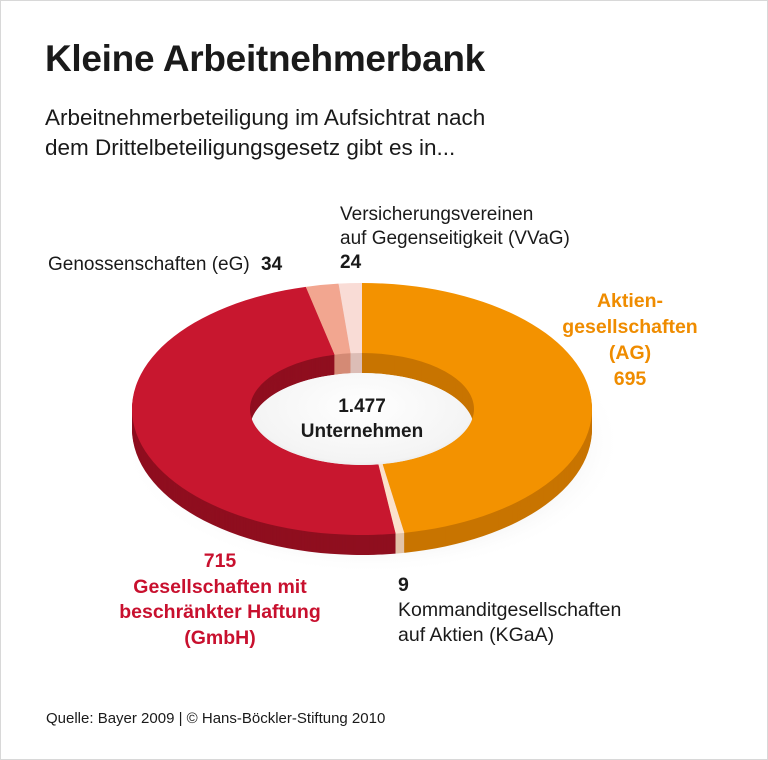 Image resolution: width=768 pixels, height=760 pixels. I want to click on label-gmbh-line: (GmbH), so click(220, 637).